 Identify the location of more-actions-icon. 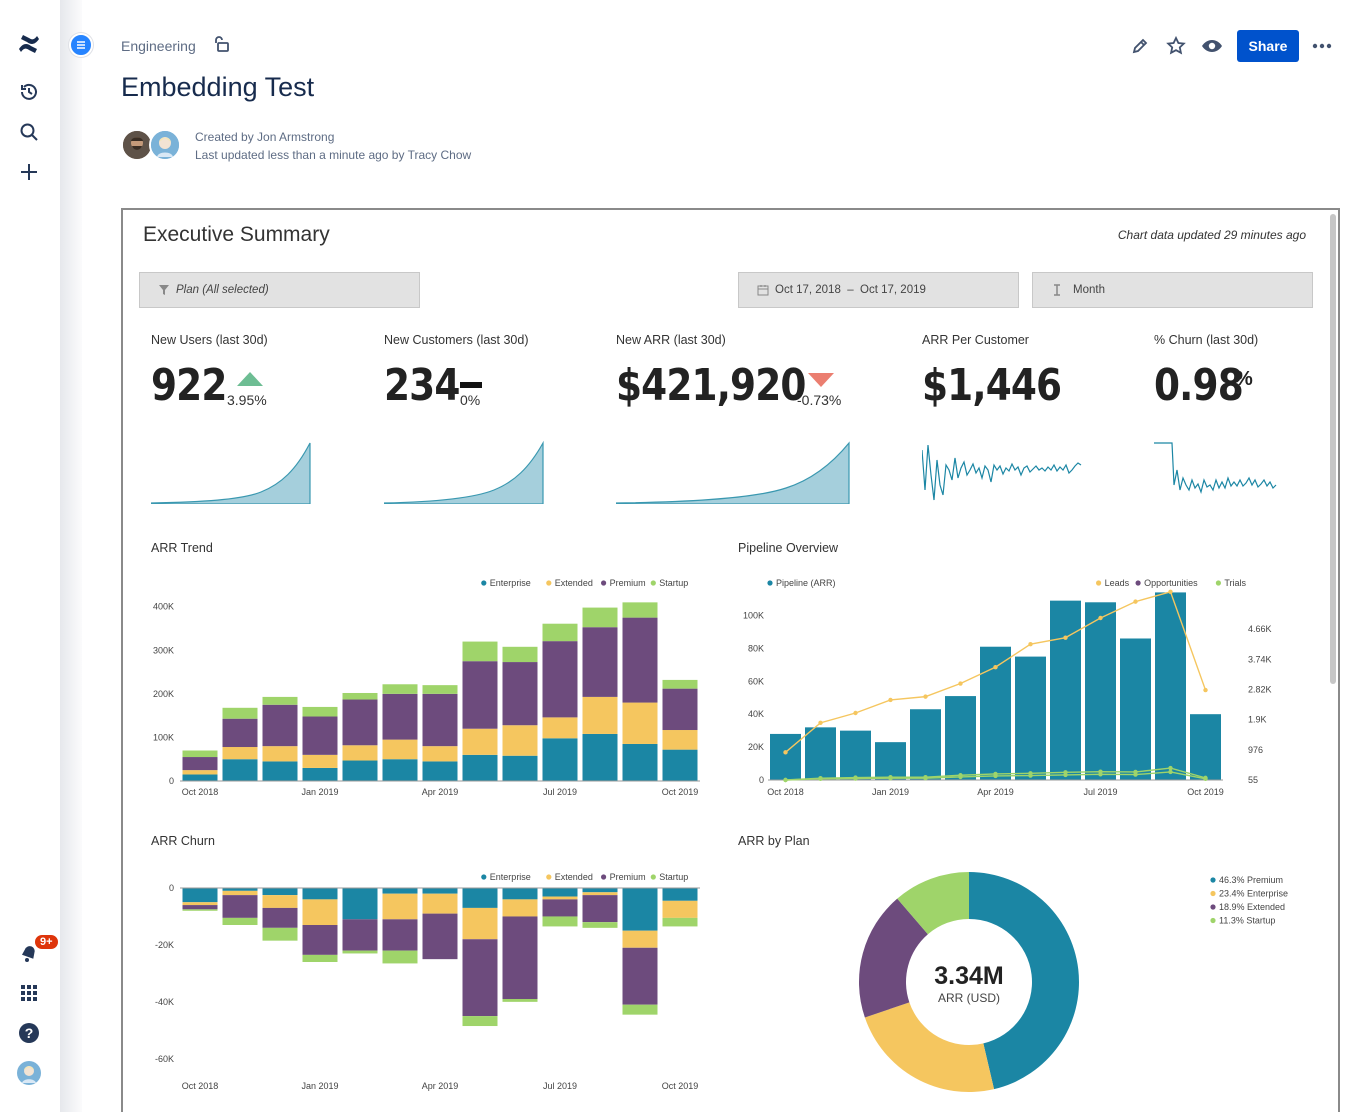
(1322, 46).